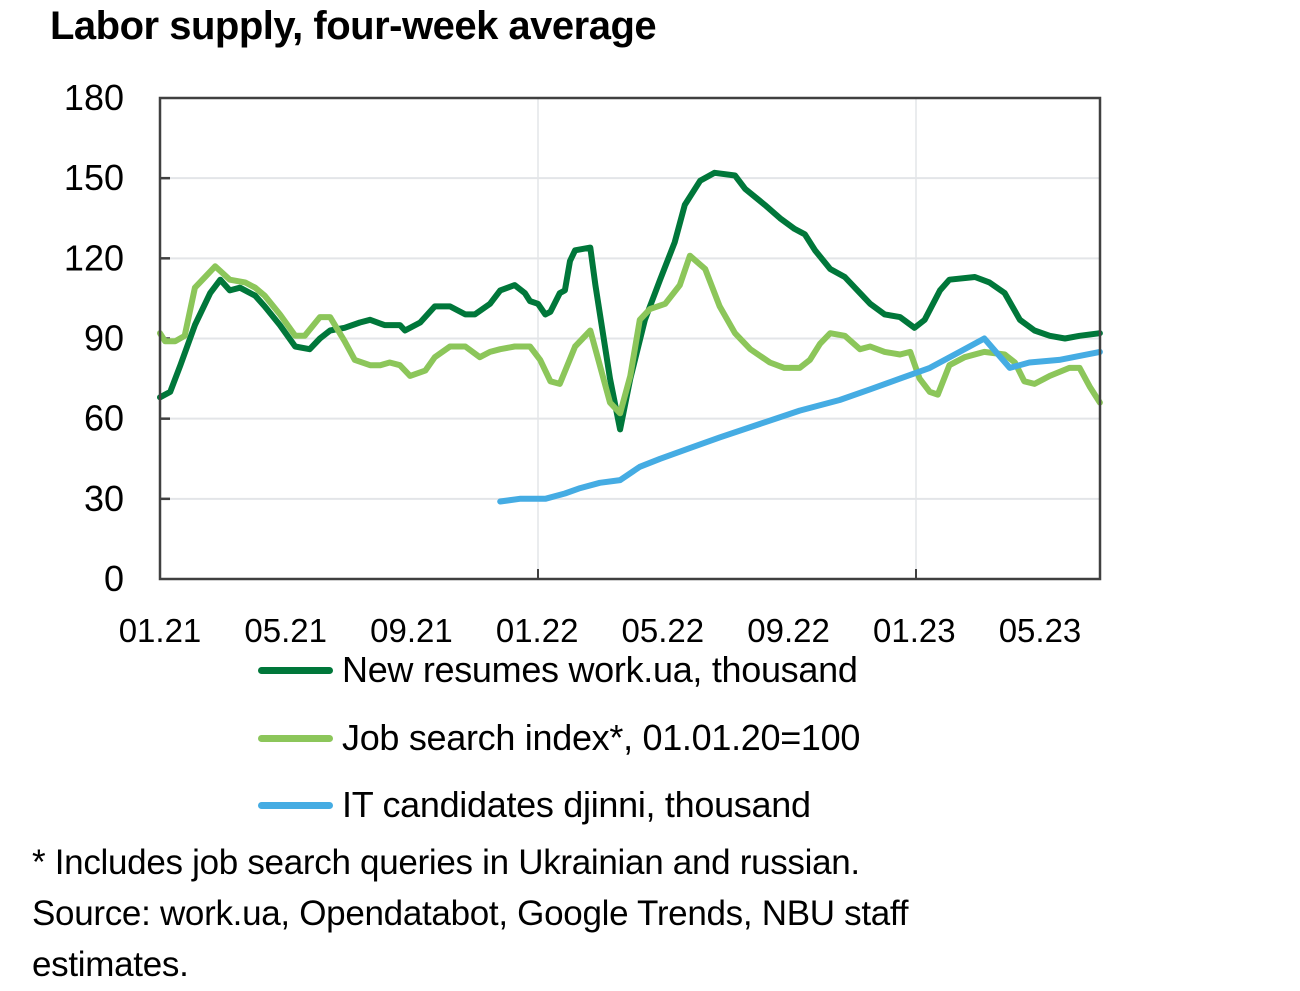 The height and width of the screenshot is (991, 1300). I want to click on y-tick-label: 90, so click(104, 338).